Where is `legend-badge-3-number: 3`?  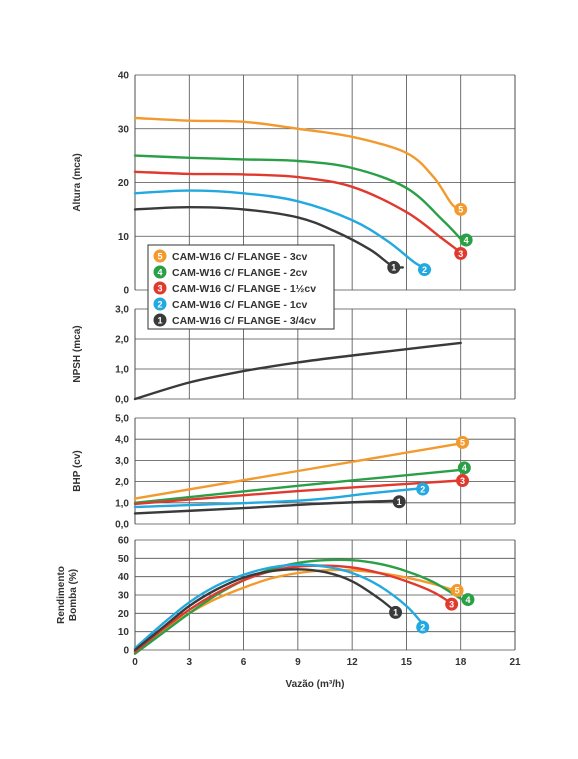 legend-badge-3-number: 3 is located at coordinates (159, 289).